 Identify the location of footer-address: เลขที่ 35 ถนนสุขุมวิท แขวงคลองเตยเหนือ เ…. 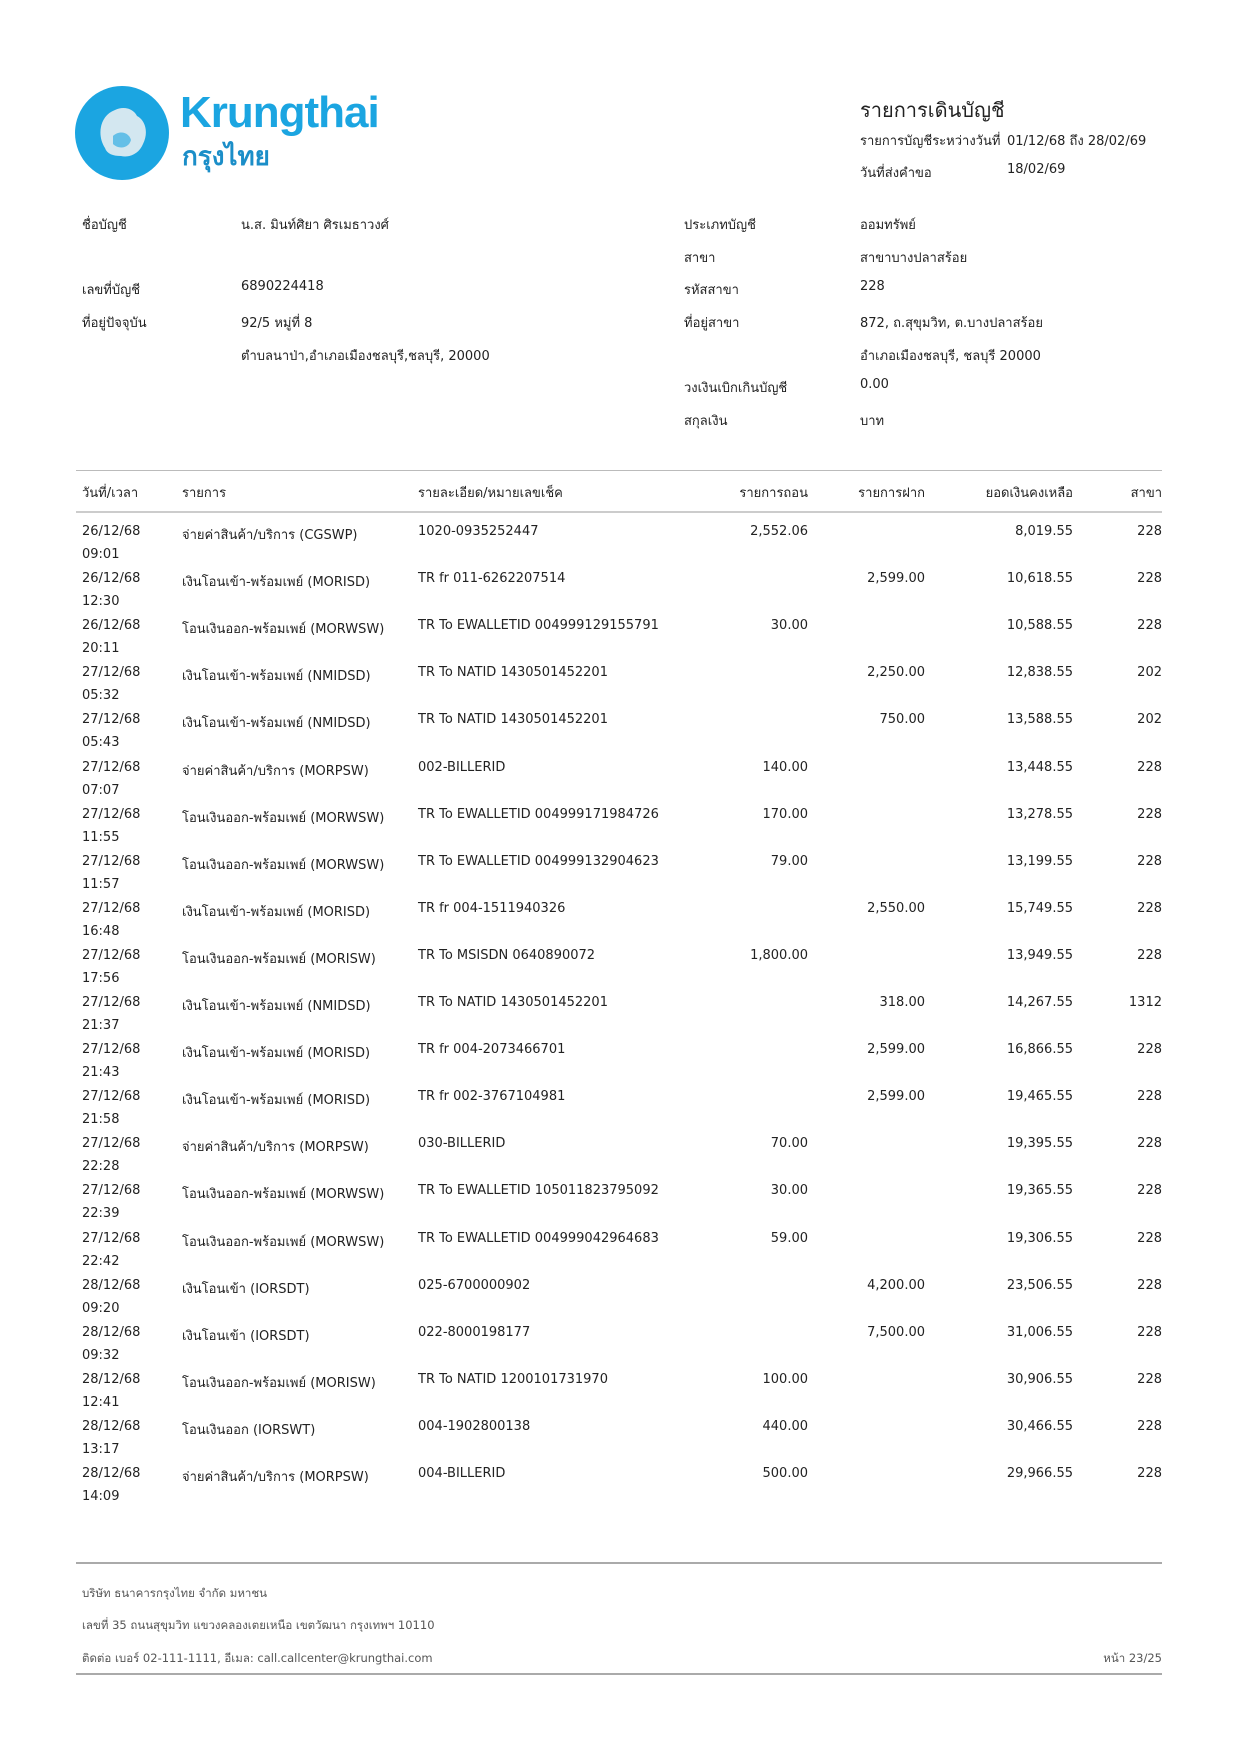
(258, 1625).